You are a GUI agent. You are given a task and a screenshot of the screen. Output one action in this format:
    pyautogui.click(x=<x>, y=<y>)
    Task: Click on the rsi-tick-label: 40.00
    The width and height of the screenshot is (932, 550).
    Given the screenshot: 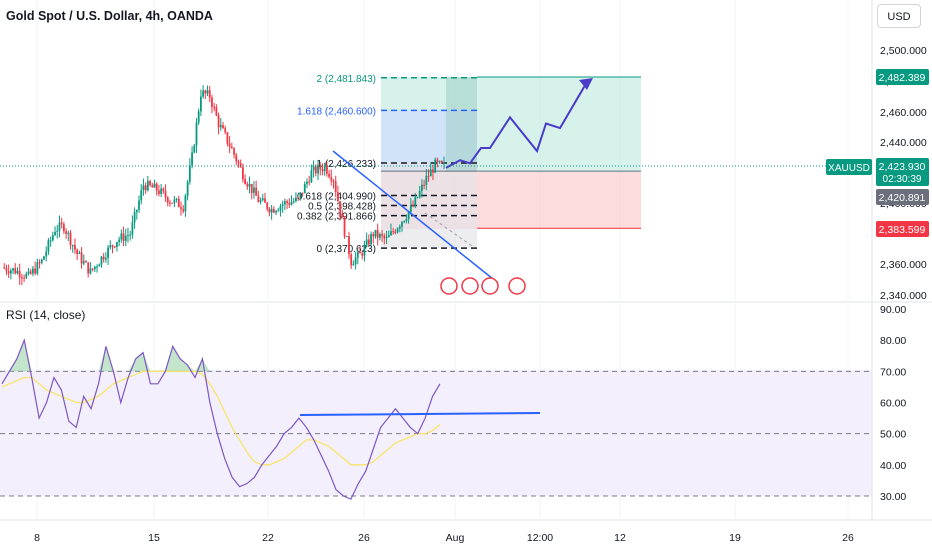 What is the action you would take?
    pyautogui.click(x=893, y=466)
    